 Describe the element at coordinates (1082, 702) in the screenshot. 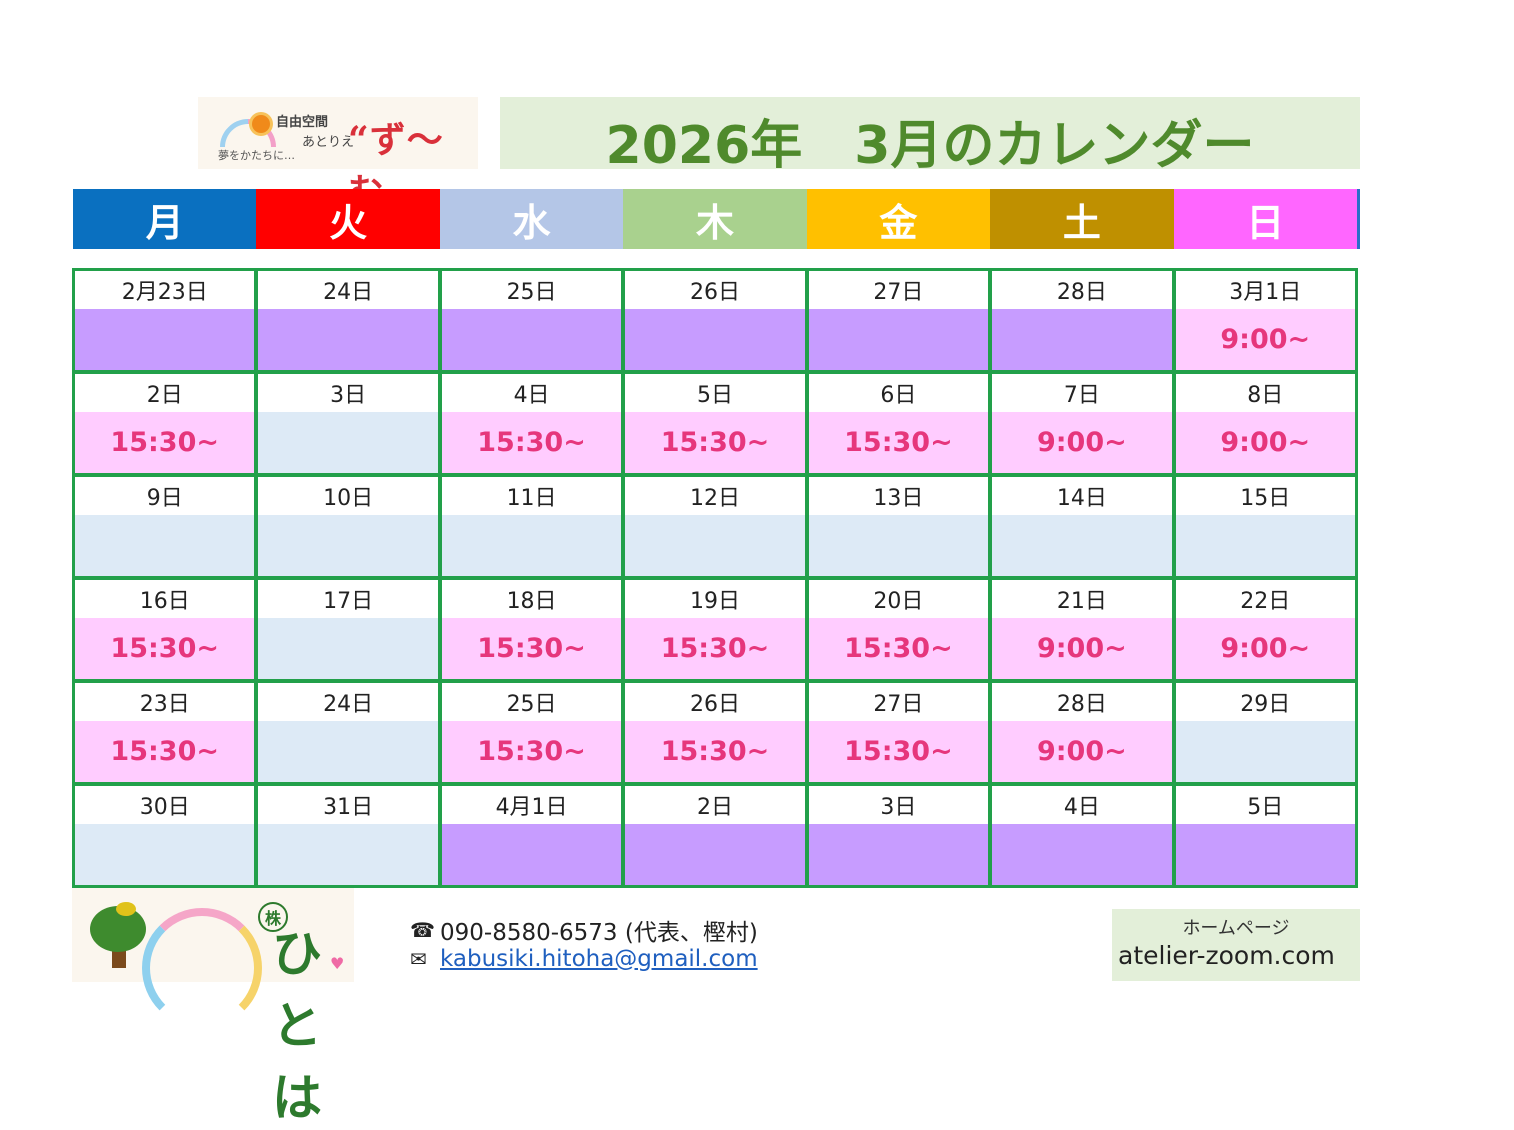

I see `day-date: 28日` at that location.